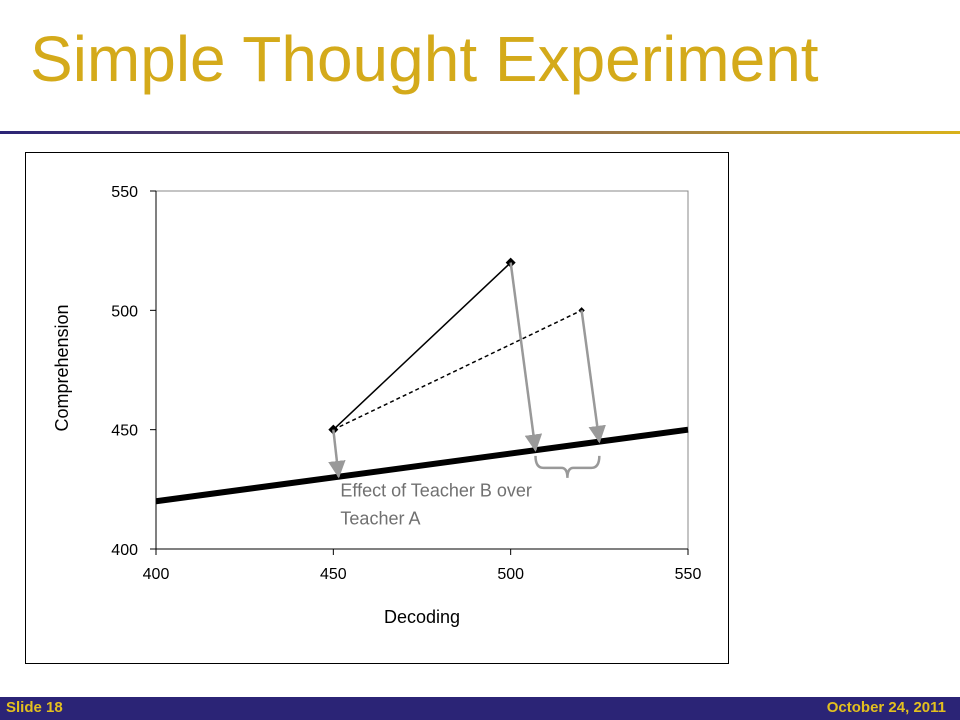 The image size is (960, 720). Describe the element at coordinates (435, 490) in the screenshot. I see `annotation-line-0: Effect of Teacher B over` at that location.